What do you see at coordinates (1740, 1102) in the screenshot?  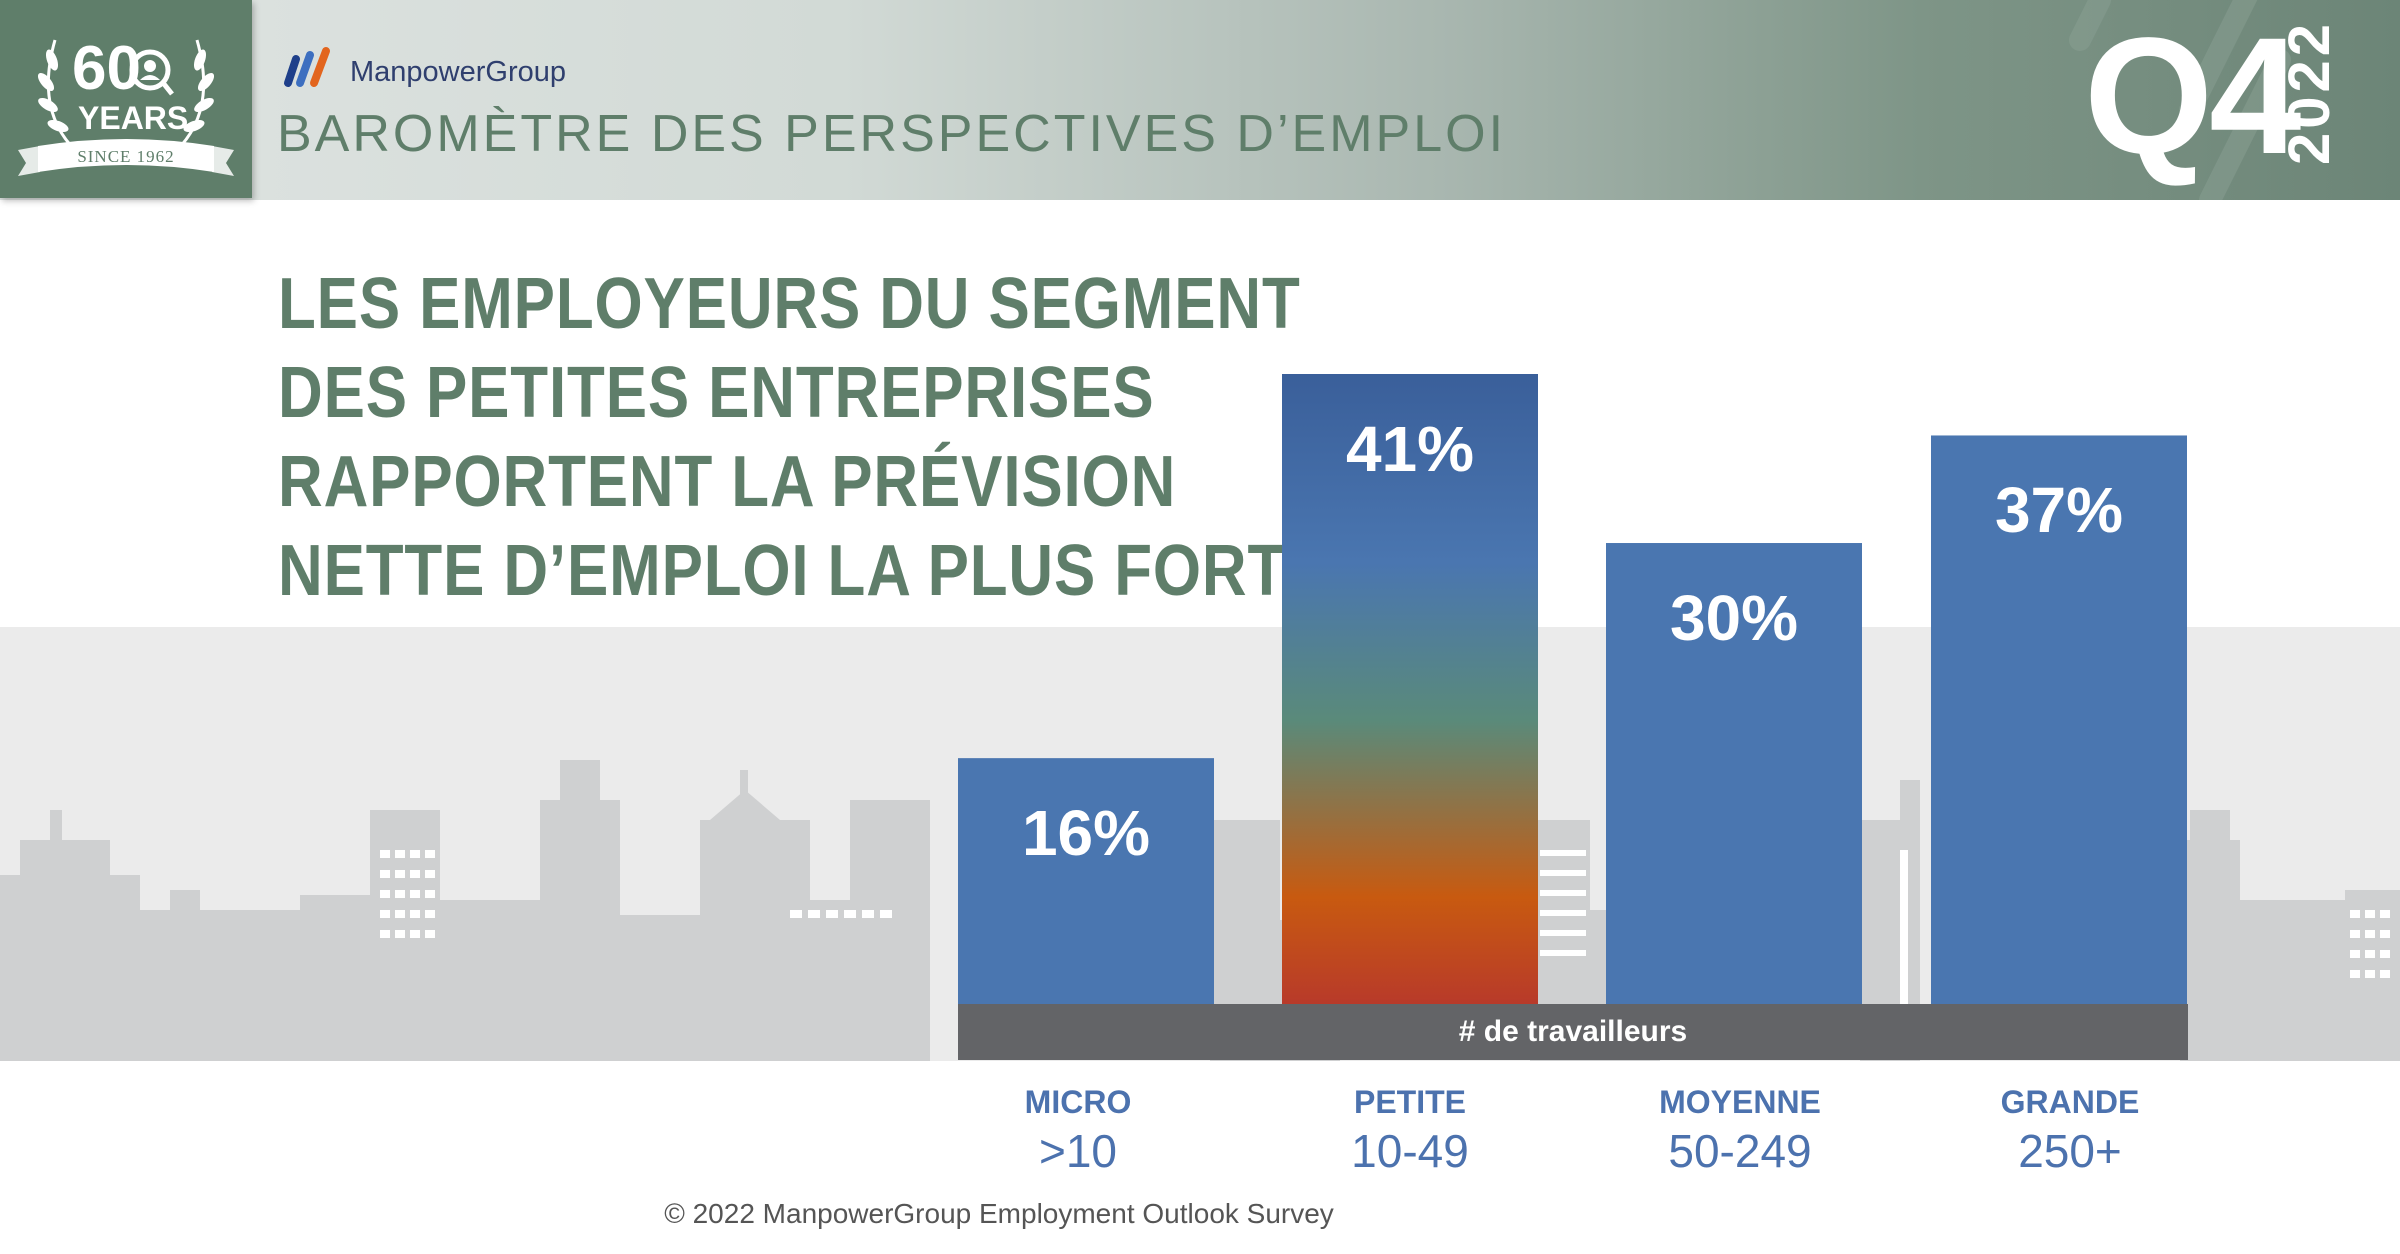 I see `category-label: MOYENNE` at bounding box center [1740, 1102].